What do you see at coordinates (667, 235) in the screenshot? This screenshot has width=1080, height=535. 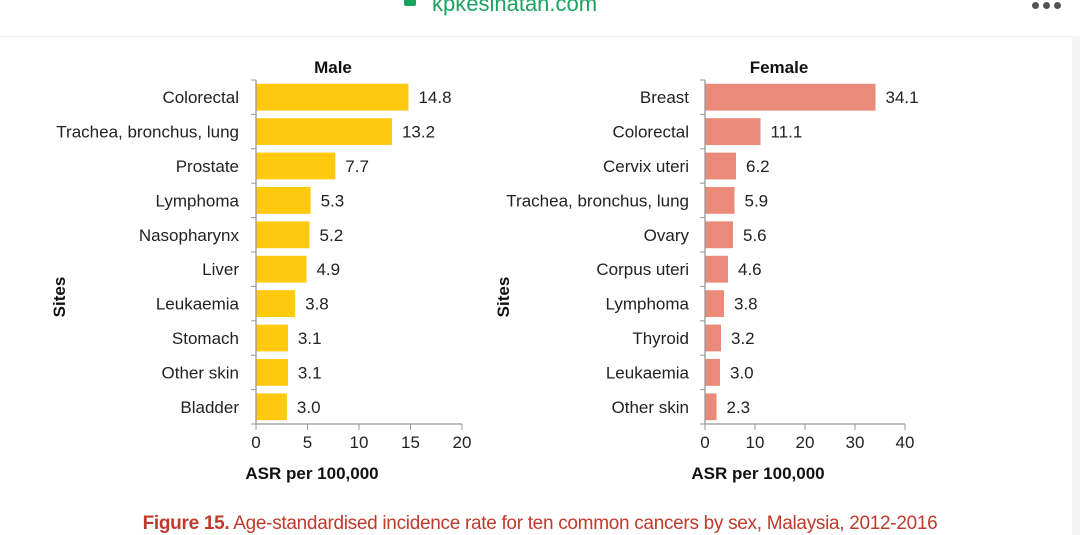 I see `female-category-label: Ovary` at bounding box center [667, 235].